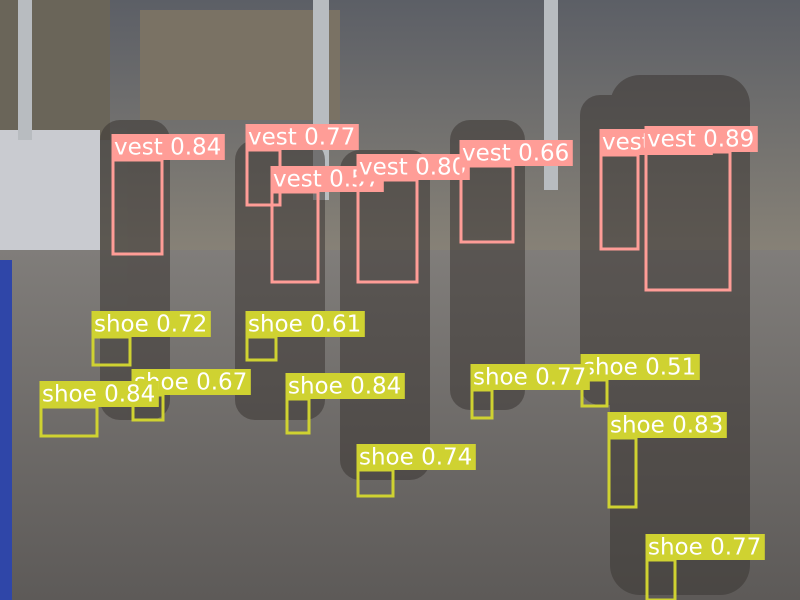 The height and width of the screenshot is (600, 800). Describe the element at coordinates (168, 195) in the screenshot. I see `detection: vest 0.84` at that location.